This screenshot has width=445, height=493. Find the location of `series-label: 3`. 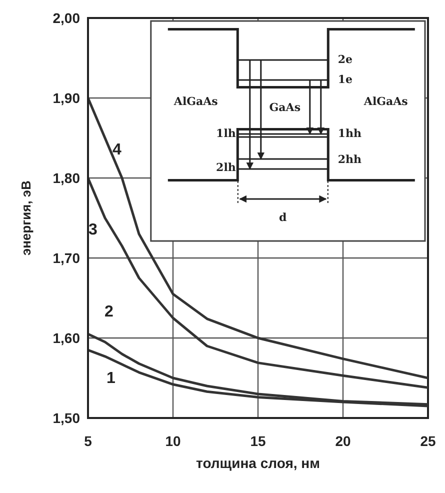

series-label: 3 is located at coordinates (93, 230).